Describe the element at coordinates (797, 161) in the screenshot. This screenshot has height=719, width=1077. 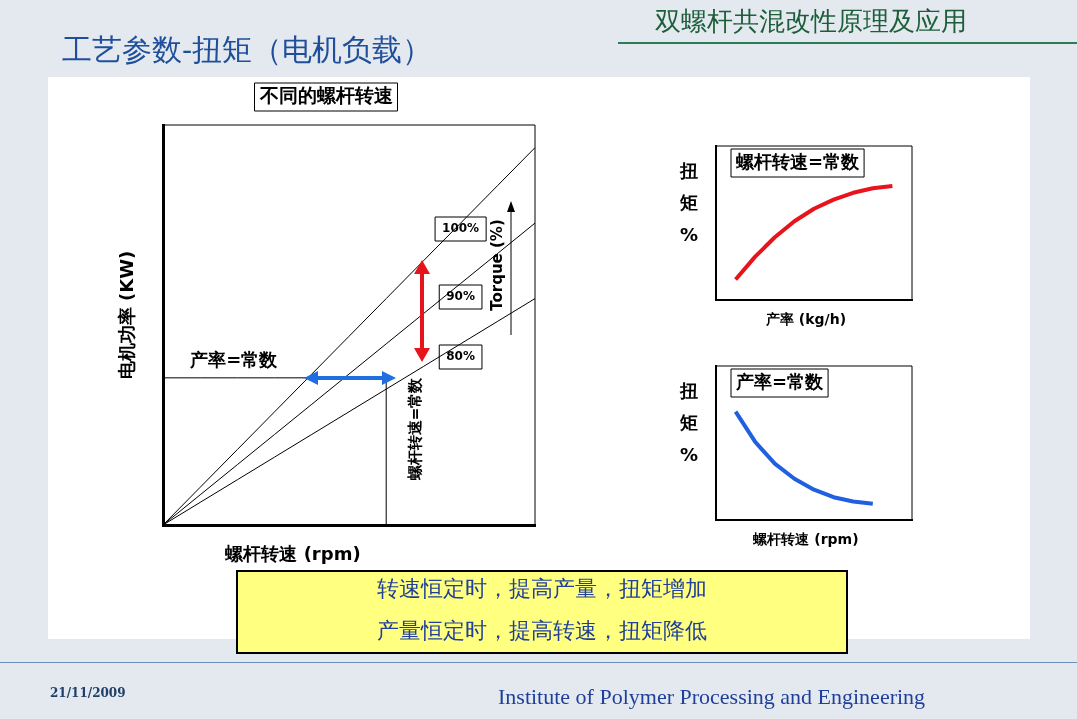
I see `chart-title: 螺杆转速=常数` at that location.